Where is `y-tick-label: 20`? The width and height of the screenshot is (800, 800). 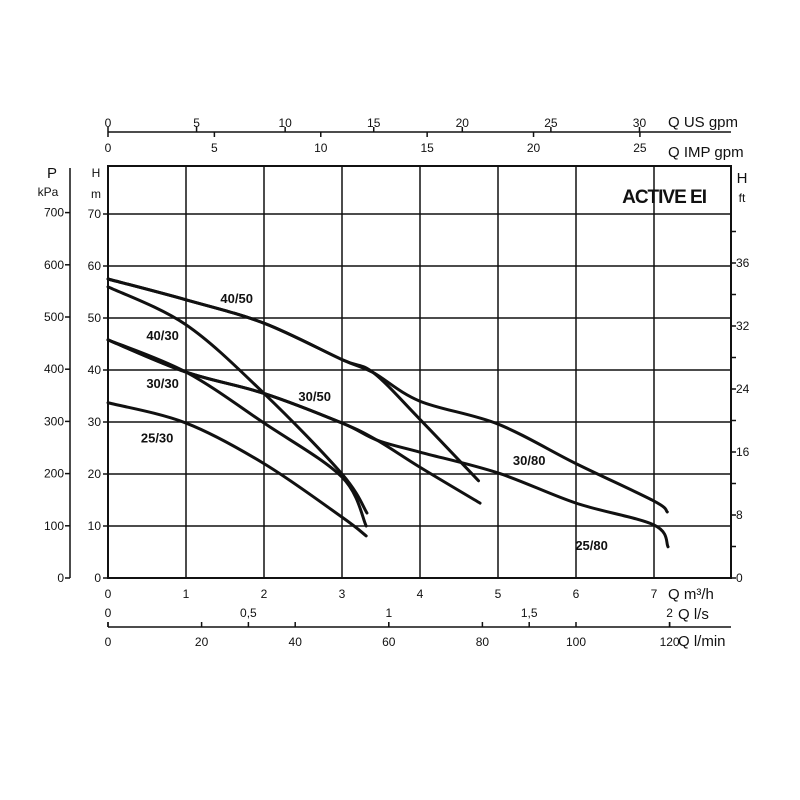
y-tick-label: 20 is located at coordinates (95, 474).